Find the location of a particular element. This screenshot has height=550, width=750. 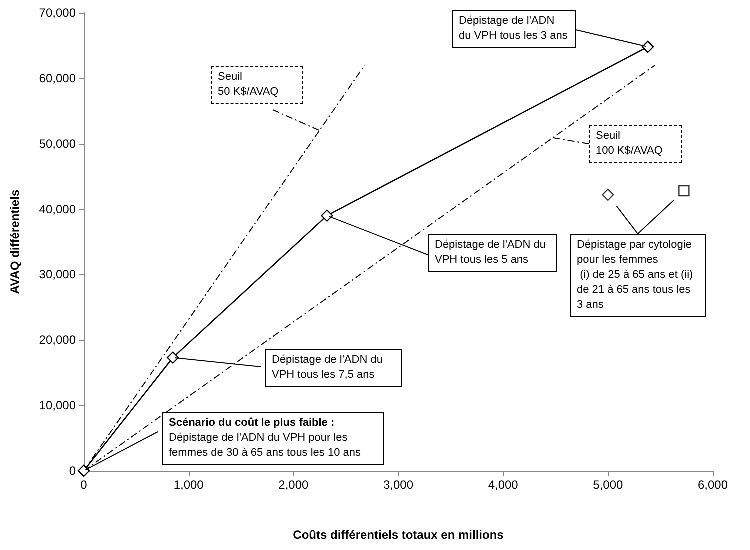

annotation: Scénario du coût le plus faible : Dépistage de l'ADN du VPH pour les femmes de 30 à 65 ans tous les 10 ans is located at coordinates (273, 438).